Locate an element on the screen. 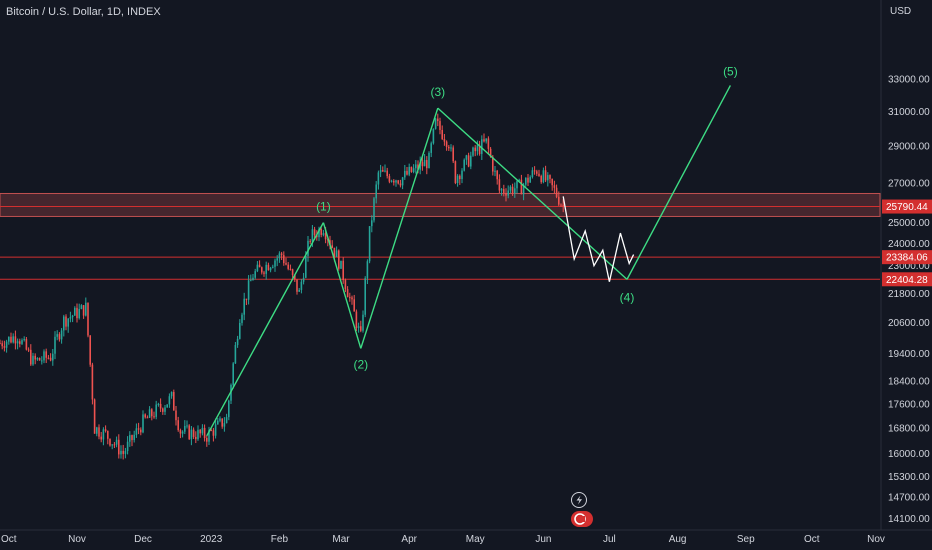 This screenshot has height=550, width=932. y-tick-label: 20600.00 is located at coordinates (909, 323).